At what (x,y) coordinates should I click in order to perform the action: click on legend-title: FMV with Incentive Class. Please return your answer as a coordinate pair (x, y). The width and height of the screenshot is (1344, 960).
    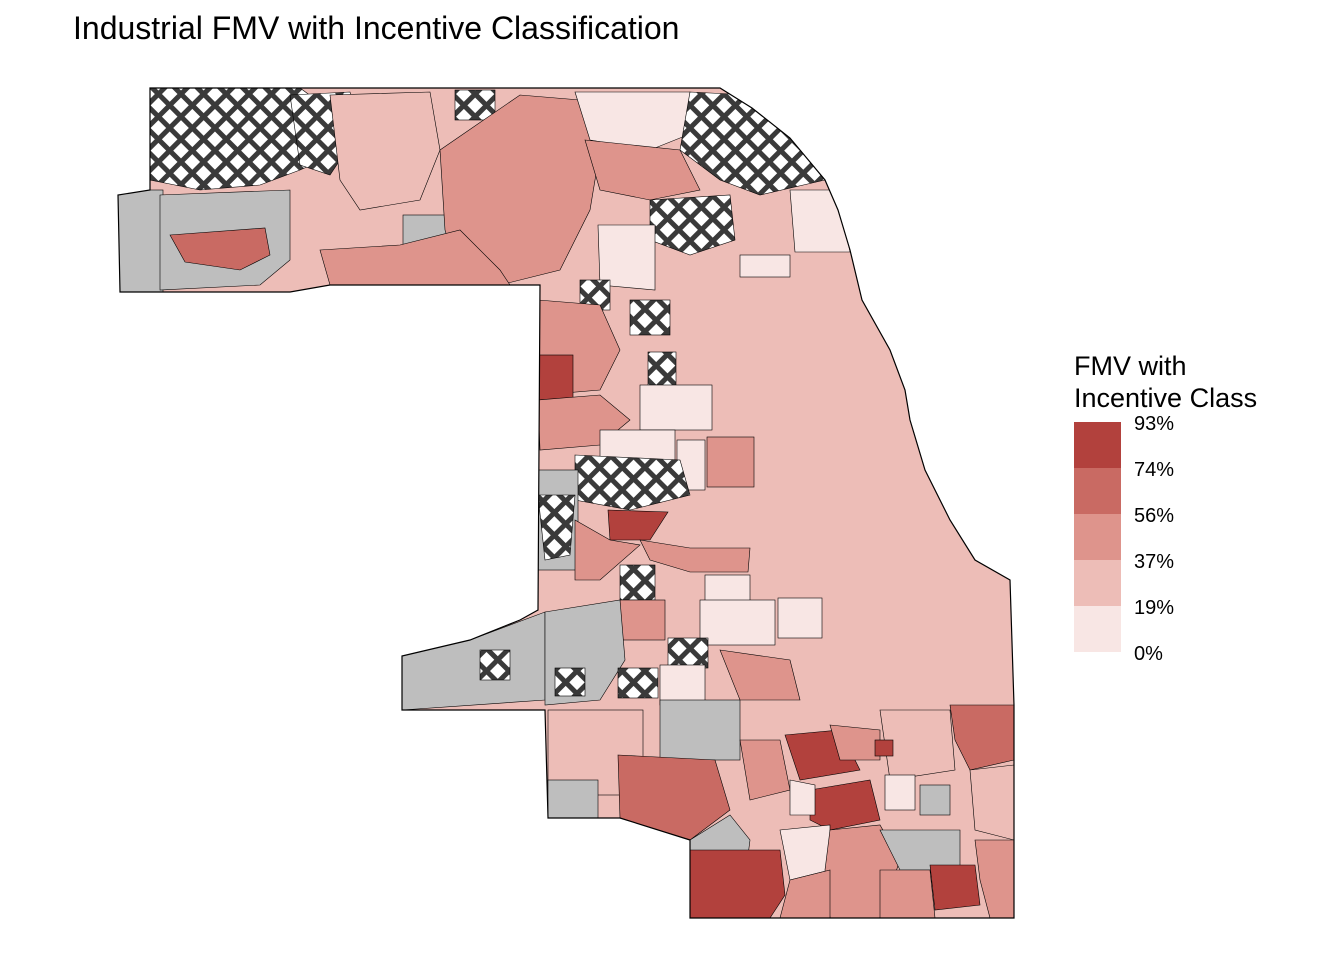
    Looking at the image, I should click on (1204, 382).